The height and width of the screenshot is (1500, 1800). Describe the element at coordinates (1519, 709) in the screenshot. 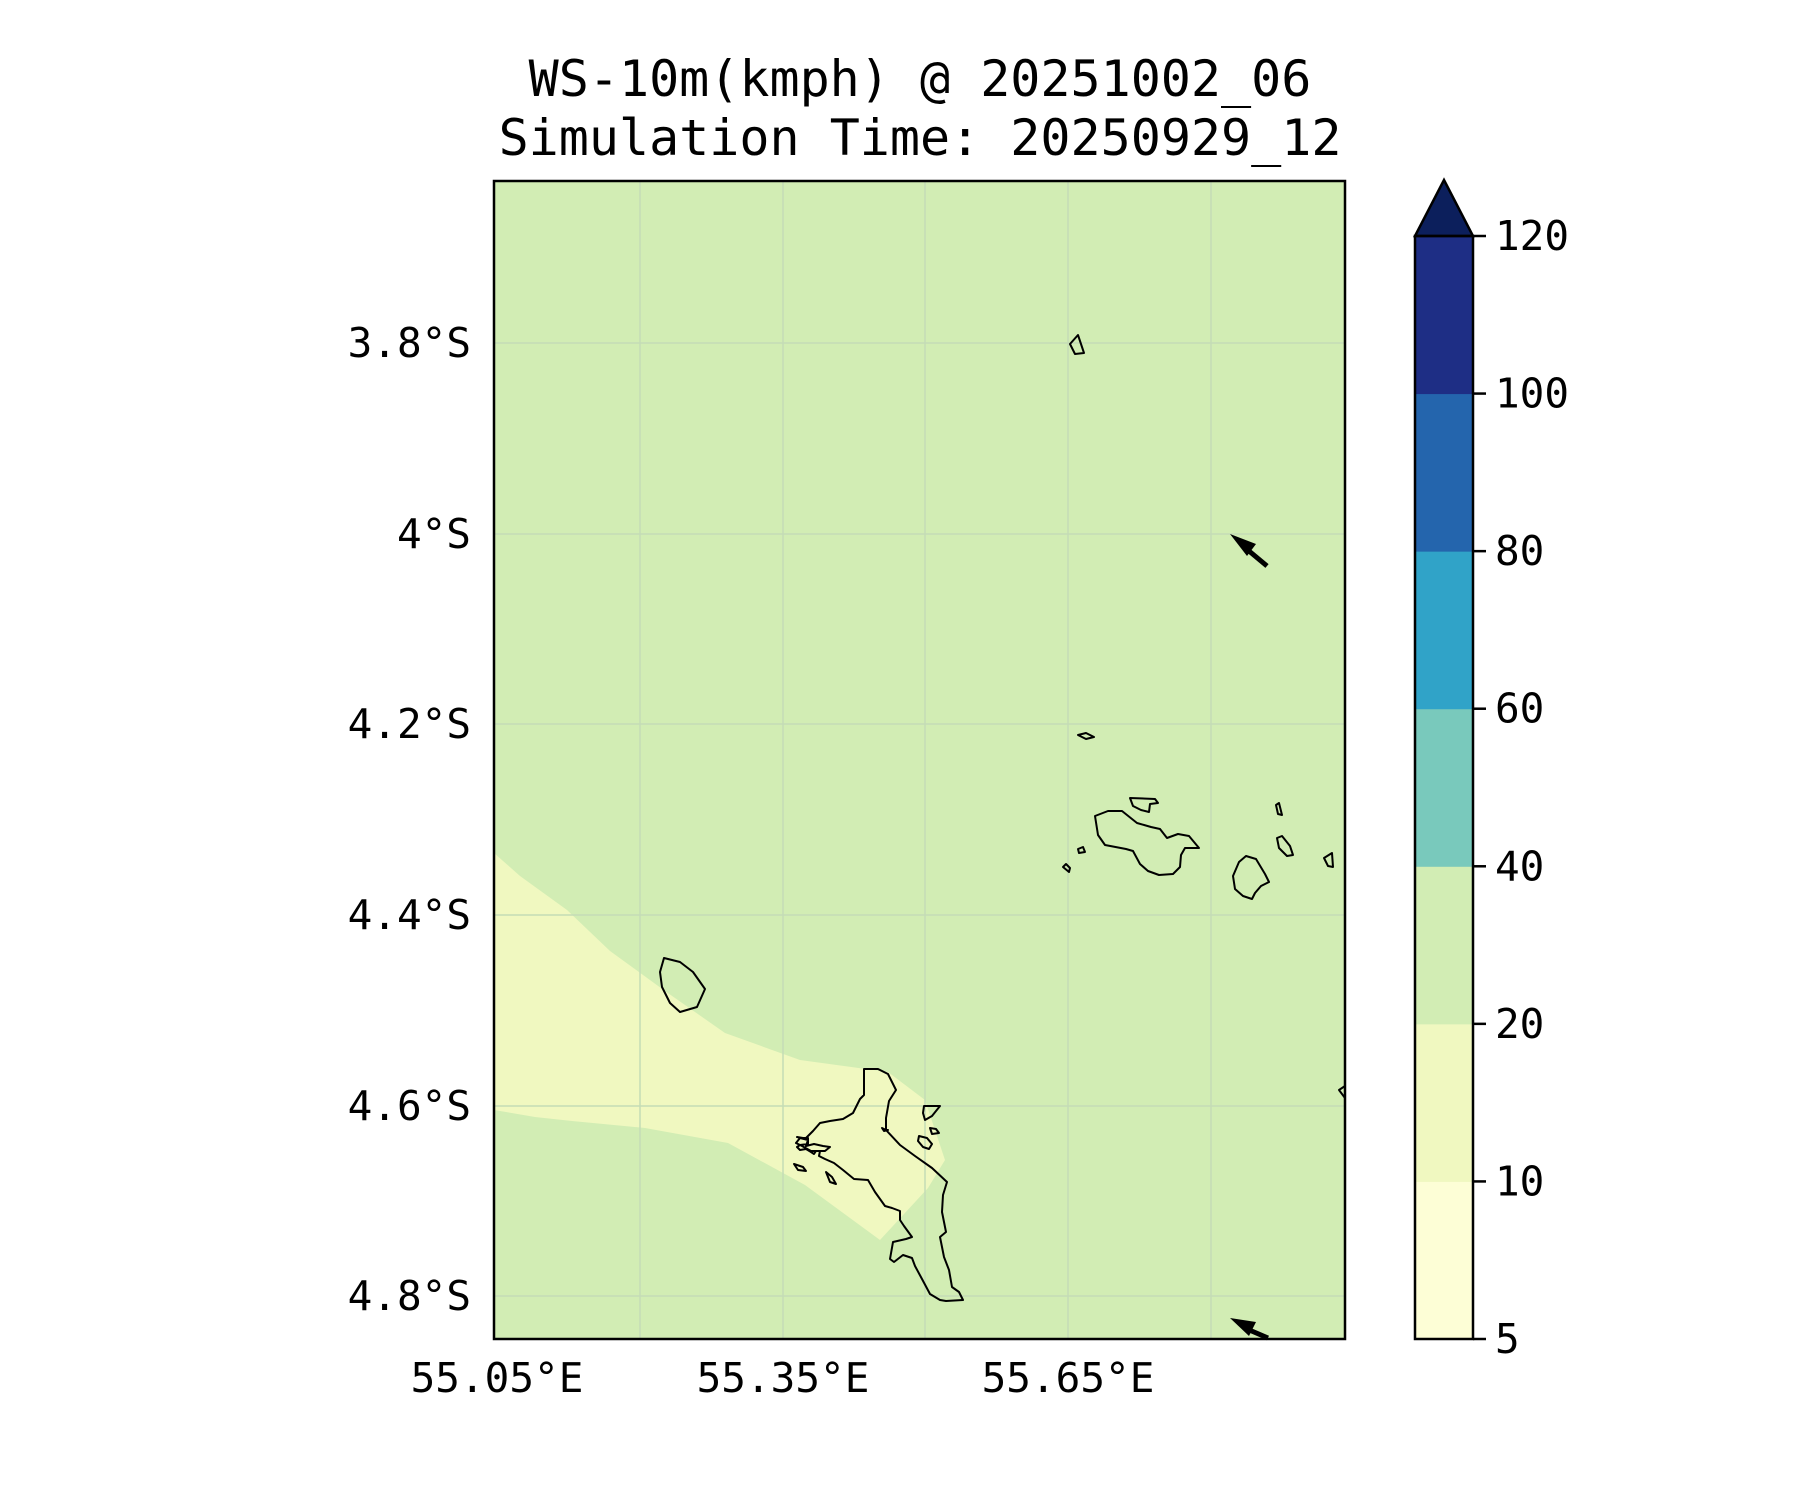

I see `colorbar-tick-label-4: 60` at that location.